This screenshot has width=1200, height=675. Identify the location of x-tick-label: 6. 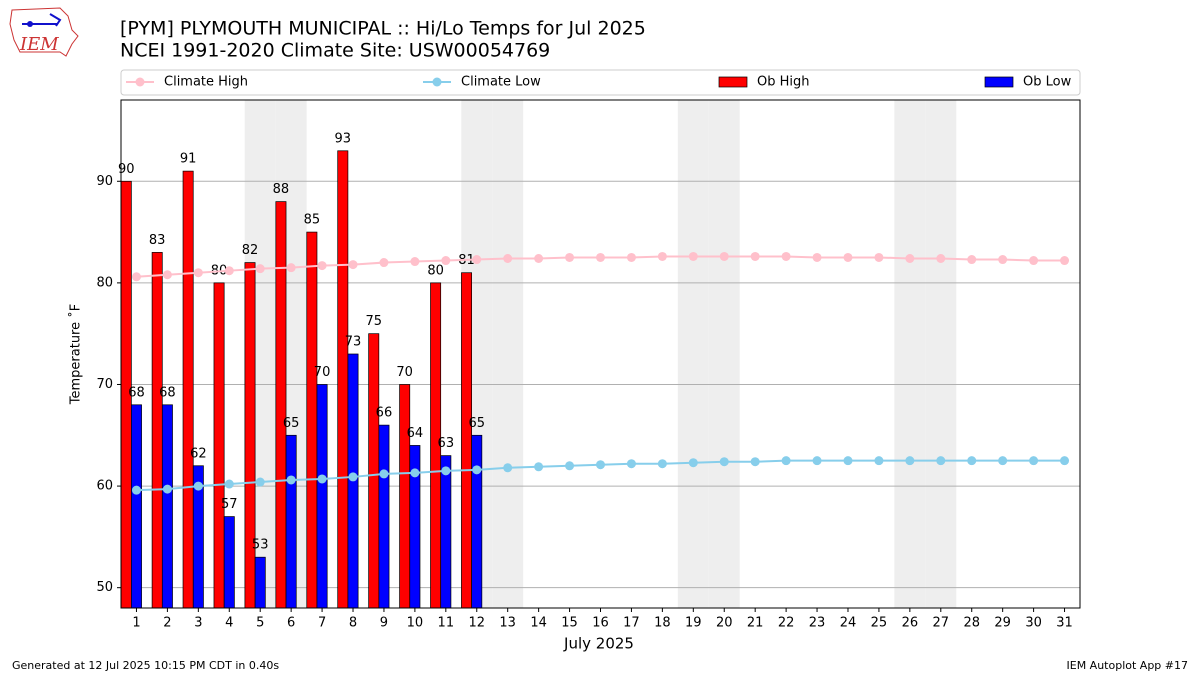
(291, 623).